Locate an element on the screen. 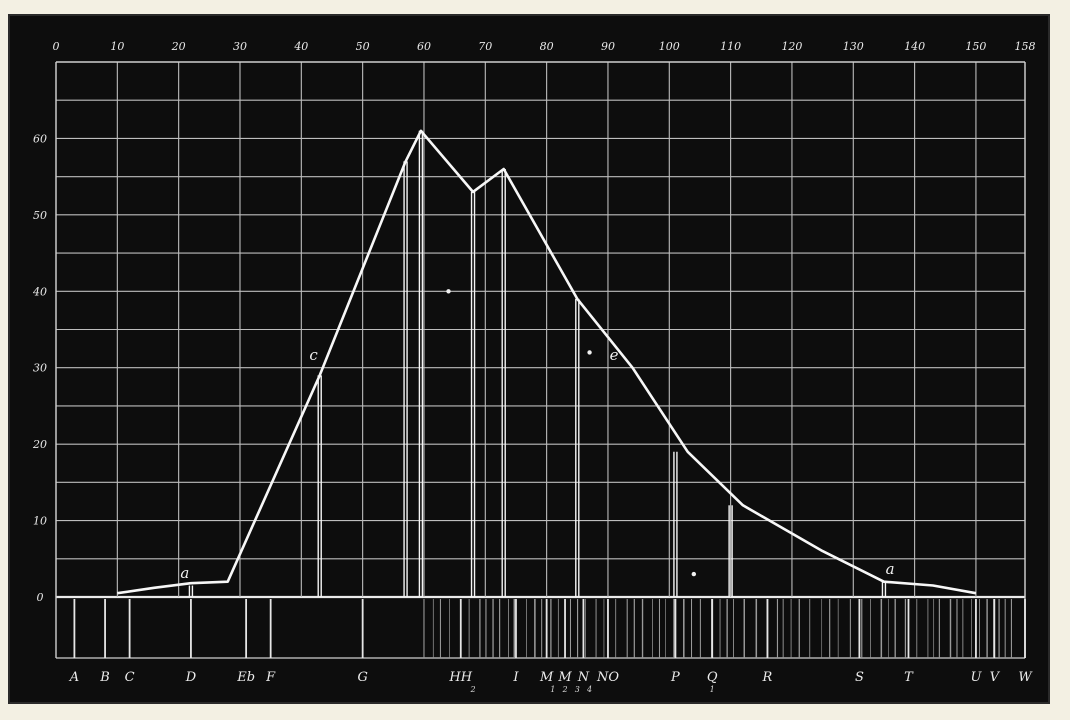 The width and height of the screenshot is (1070, 720). x-tick-label: 0 is located at coordinates (56, 46).